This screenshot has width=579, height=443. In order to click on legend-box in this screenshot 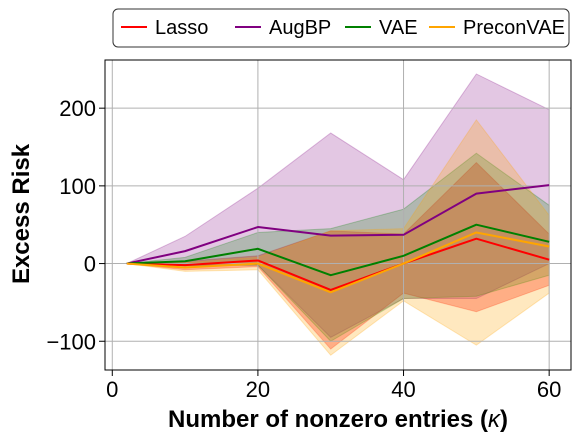, I will do `click(341, 28)`.